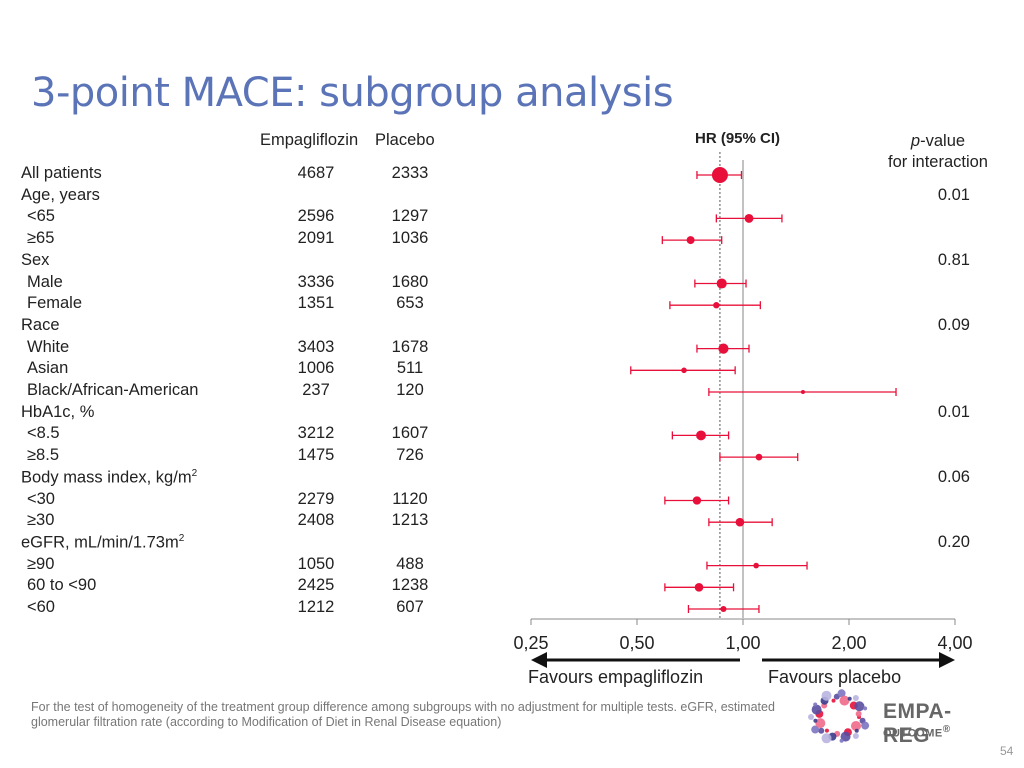 Image resolution: width=1024 pixels, height=768 pixels. What do you see at coordinates (834, 677) in the screenshot?
I see `favour-placebo-label: Favours placebo` at bounding box center [834, 677].